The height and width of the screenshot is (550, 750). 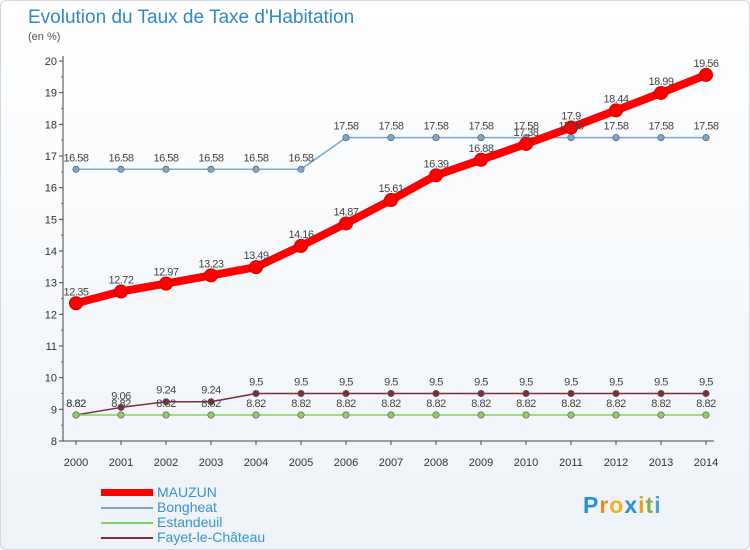 I want to click on series-estandeuil, so click(x=391, y=415).